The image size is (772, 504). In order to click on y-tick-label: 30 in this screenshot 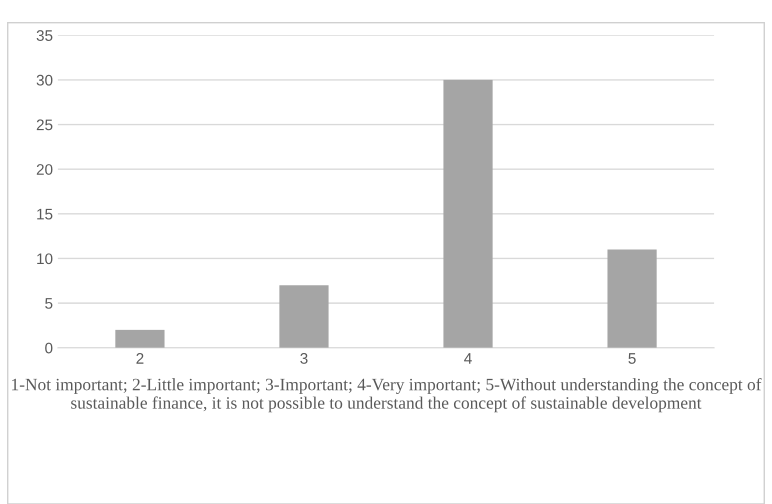, I will do `click(44, 80)`.